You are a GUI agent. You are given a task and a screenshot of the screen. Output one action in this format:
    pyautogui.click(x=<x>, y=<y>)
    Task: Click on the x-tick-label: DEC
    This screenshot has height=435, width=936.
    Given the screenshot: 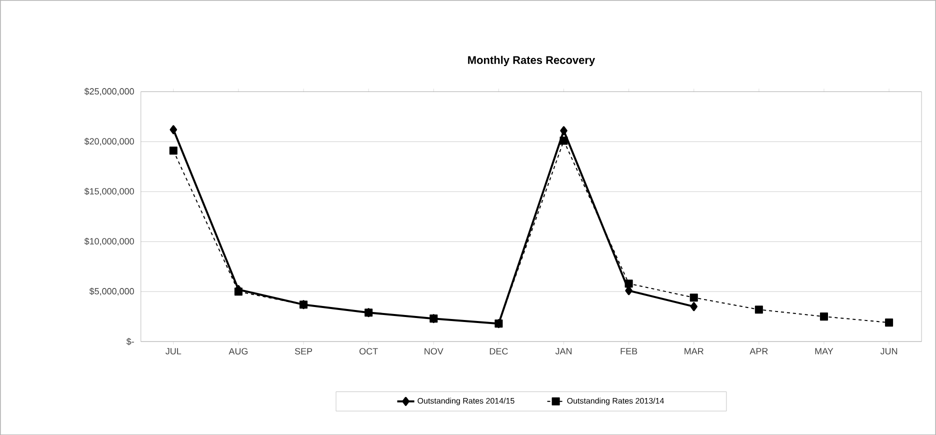 What is the action you would take?
    pyautogui.click(x=499, y=351)
    